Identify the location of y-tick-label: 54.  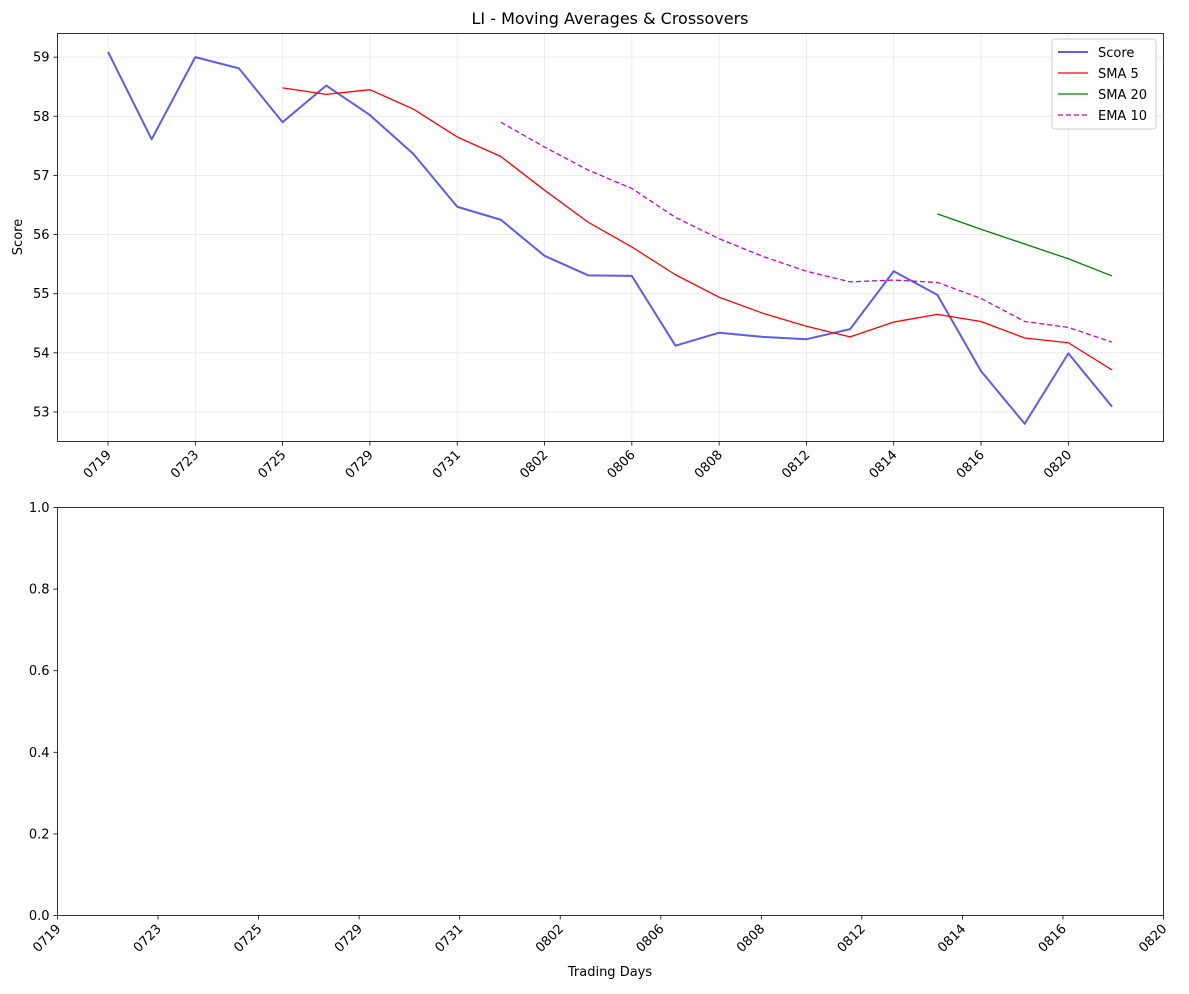
(41, 353).